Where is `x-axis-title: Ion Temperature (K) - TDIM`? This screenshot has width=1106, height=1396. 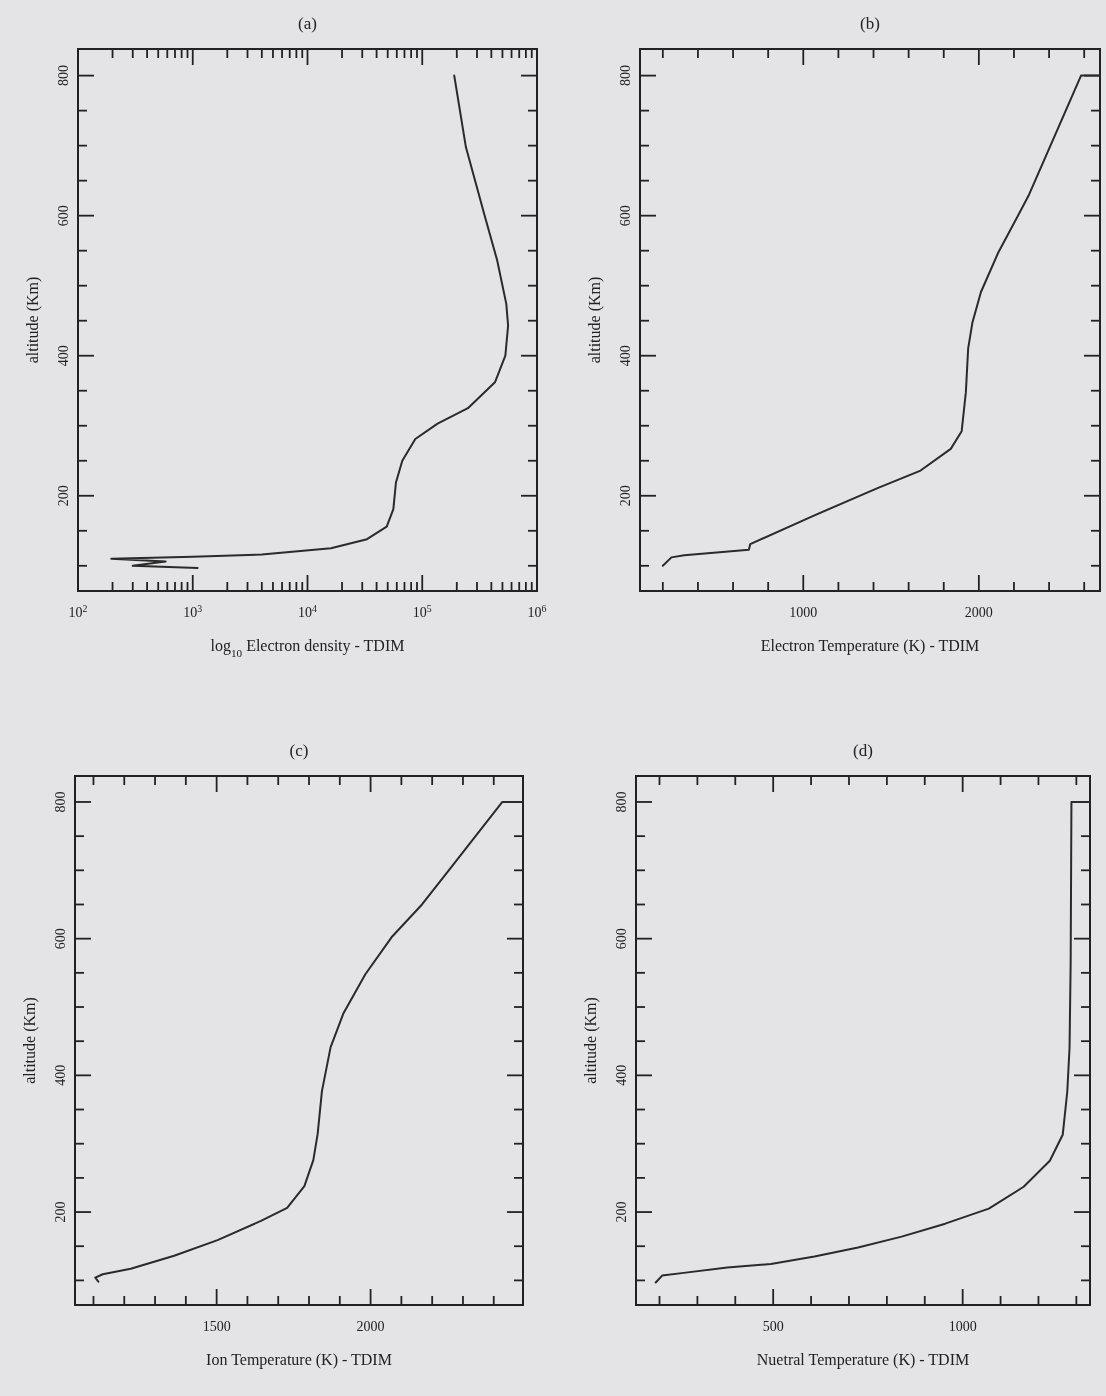
x-axis-title: Ion Temperature (K) - TDIM is located at coordinates (299, 1360).